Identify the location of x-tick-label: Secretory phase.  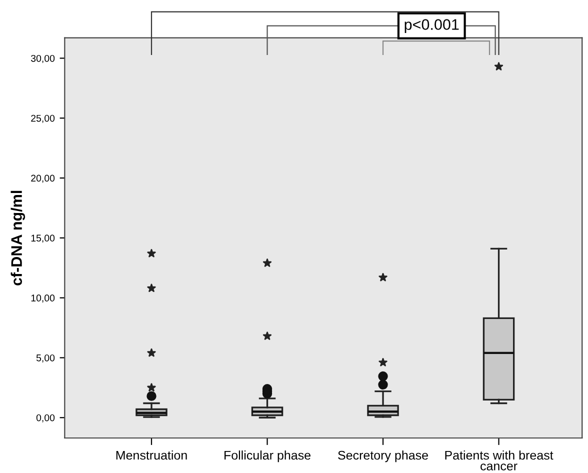
(383, 456).